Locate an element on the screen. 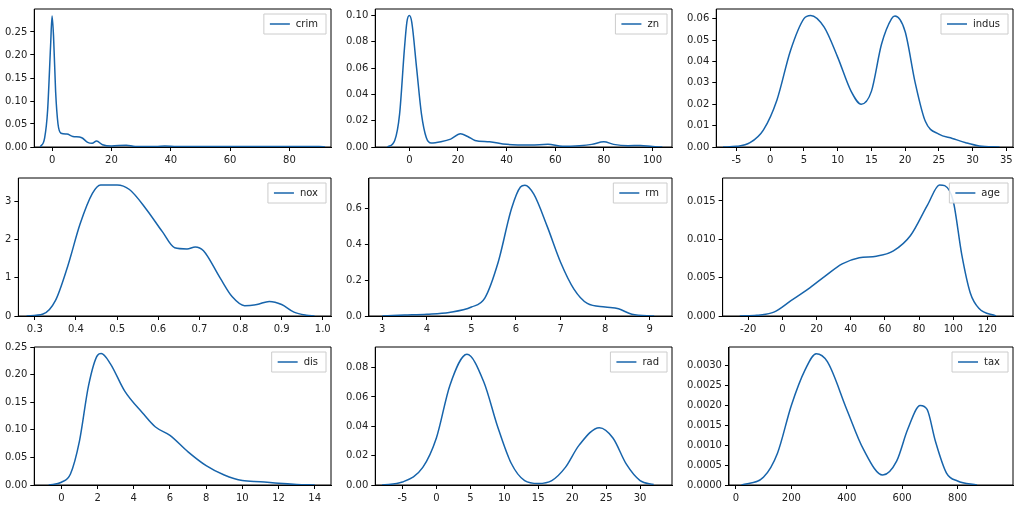 The image size is (1024, 508). y-tick-label: 0.2 is located at coordinates (354, 279).